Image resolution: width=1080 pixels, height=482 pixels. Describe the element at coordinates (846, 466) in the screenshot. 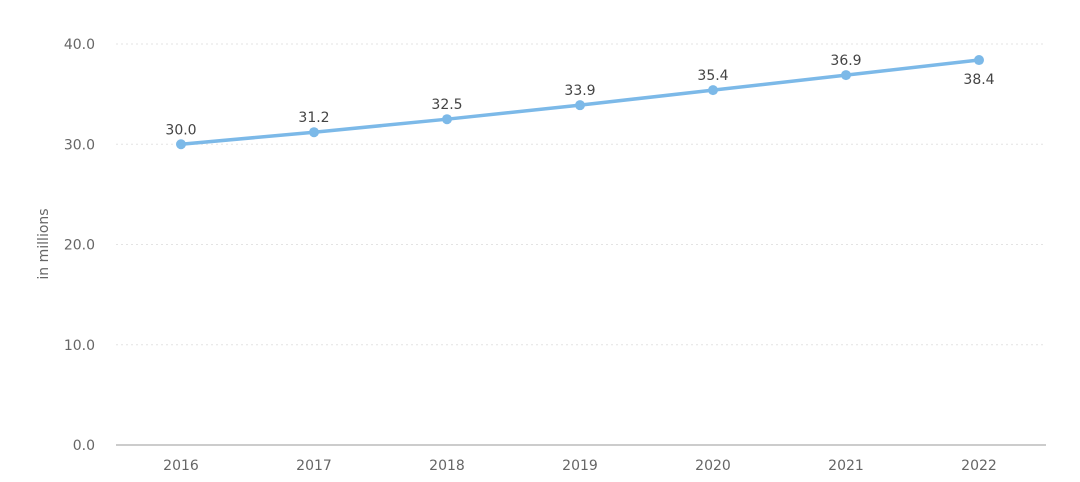

I see `x-tick-label: 2021` at that location.